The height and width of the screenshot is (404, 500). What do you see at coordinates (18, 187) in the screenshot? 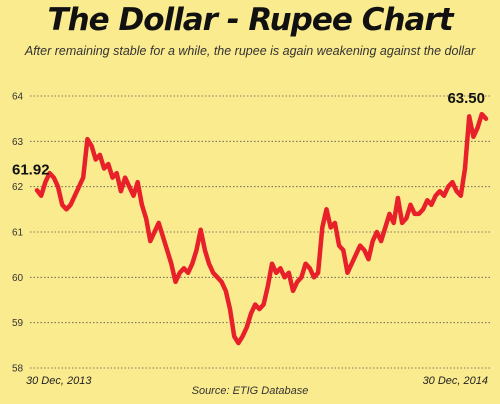
I see `y-tick-label: 62` at bounding box center [18, 187].